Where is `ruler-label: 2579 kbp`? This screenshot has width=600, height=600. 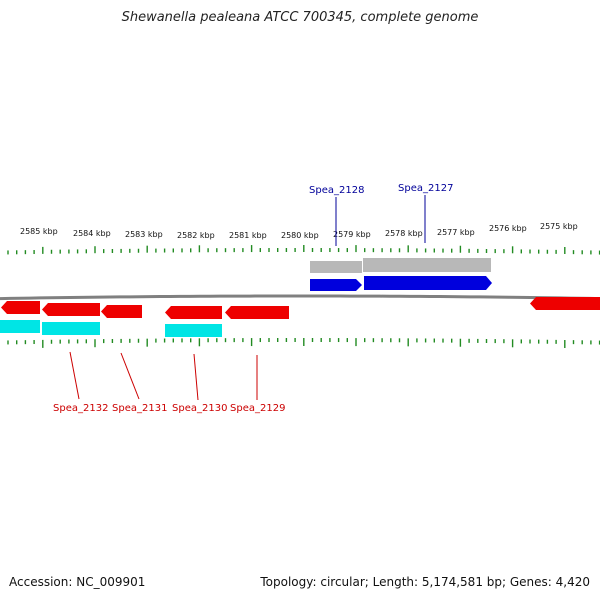
ruler-label: 2579 kbp is located at coordinates (352, 234).